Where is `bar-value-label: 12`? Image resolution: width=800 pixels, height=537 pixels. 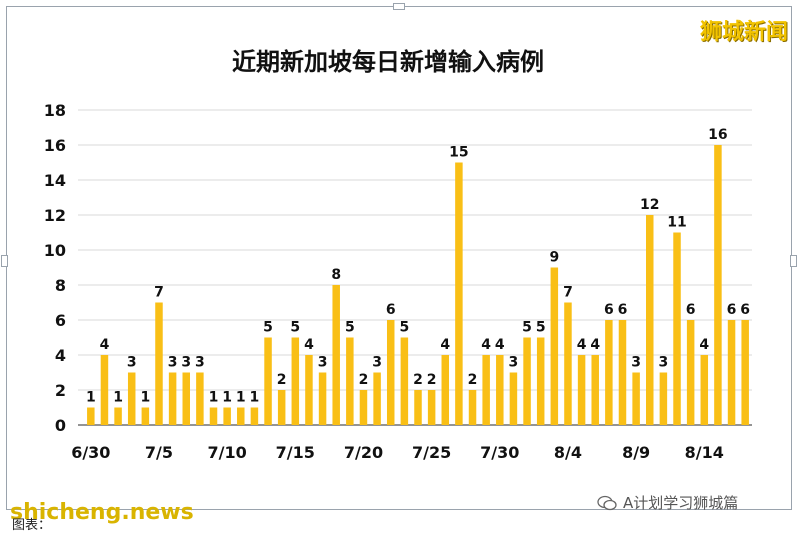 bar-value-label: 12 is located at coordinates (649, 205).